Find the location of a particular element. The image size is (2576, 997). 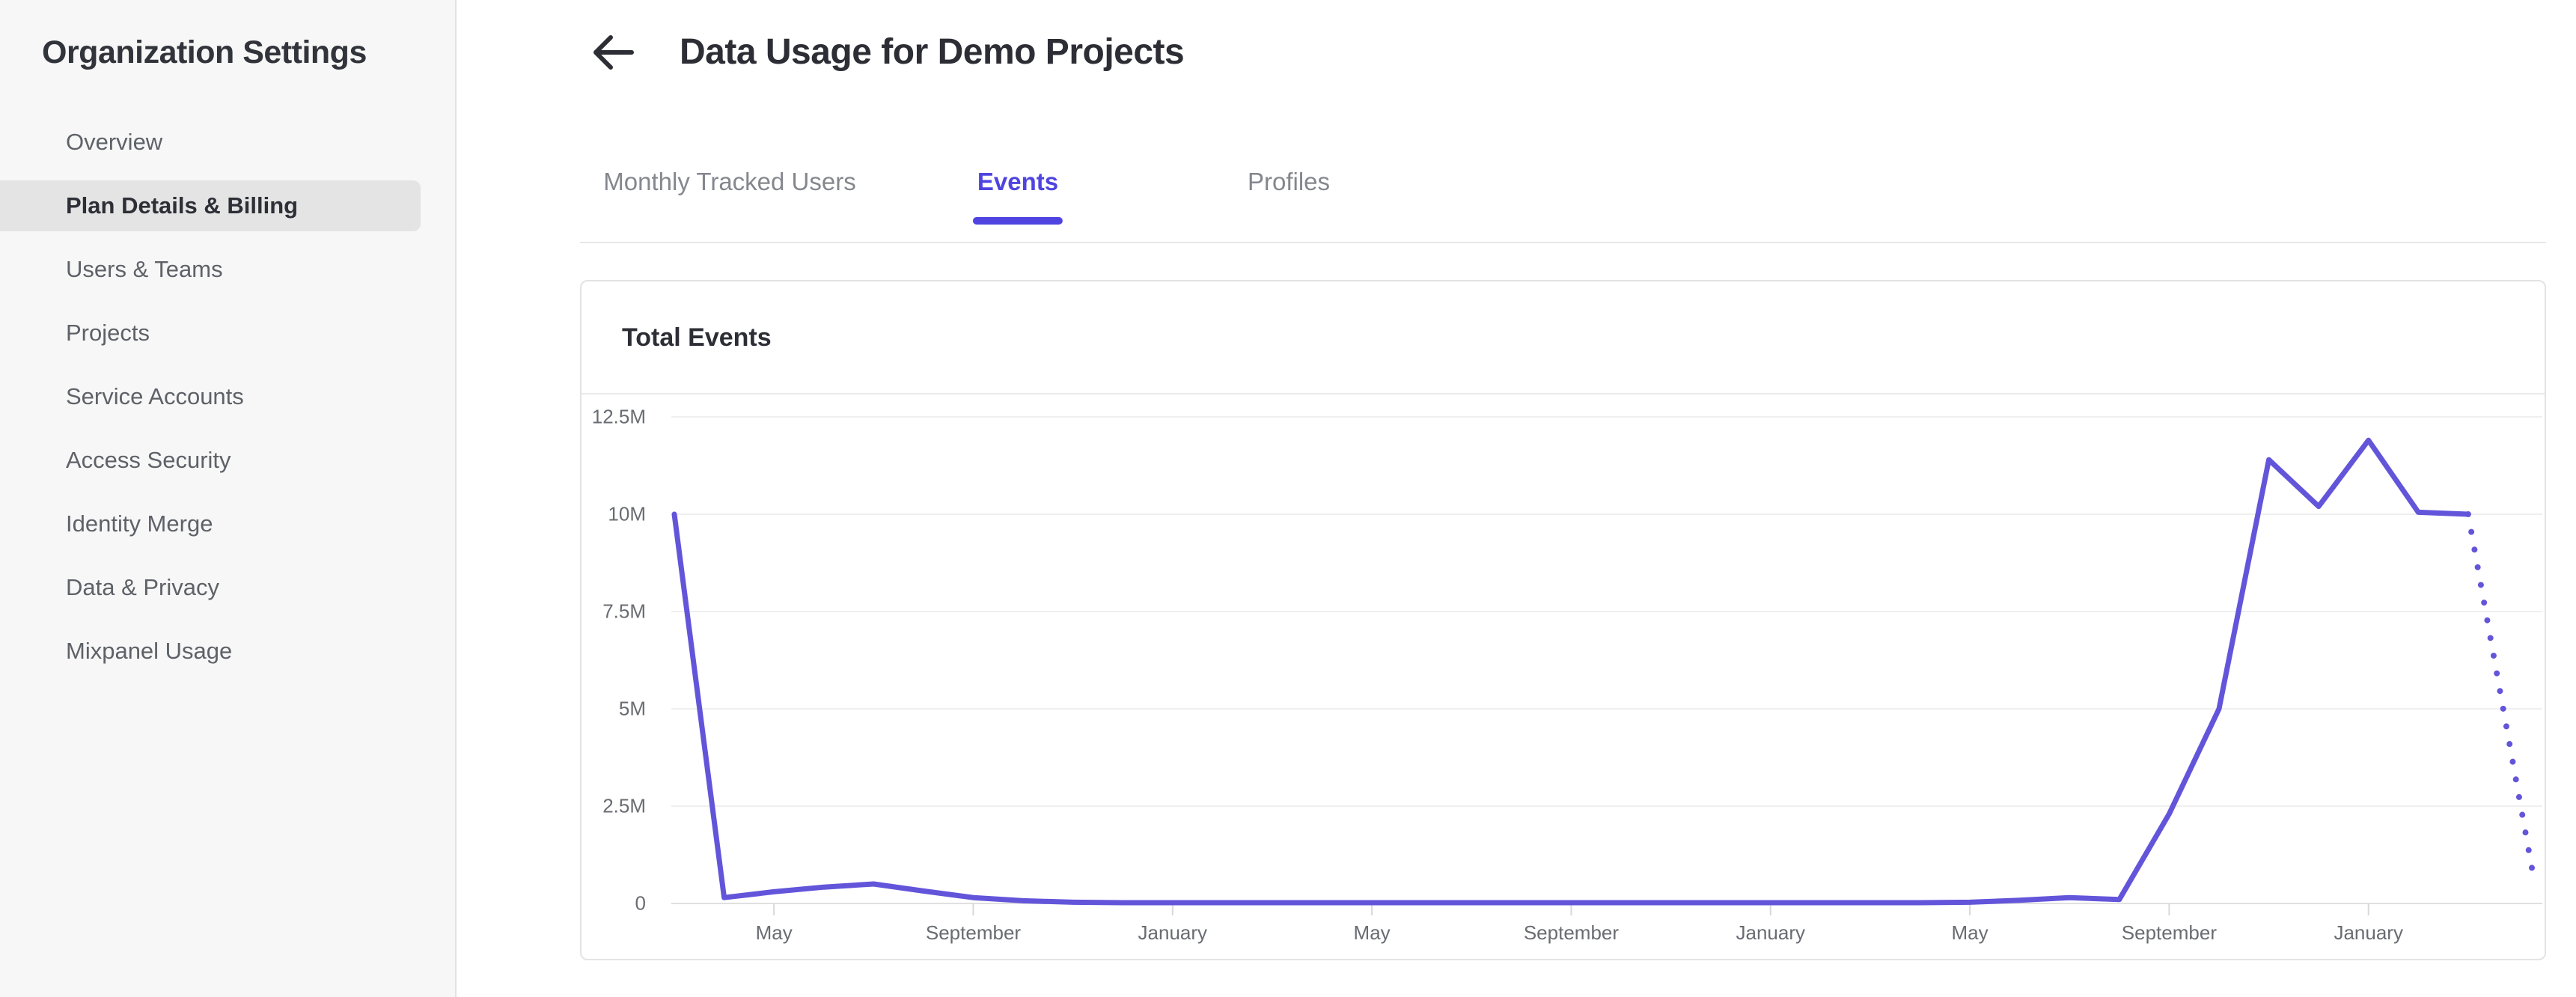

projected-events-dotted-line is located at coordinates (2501, 698).